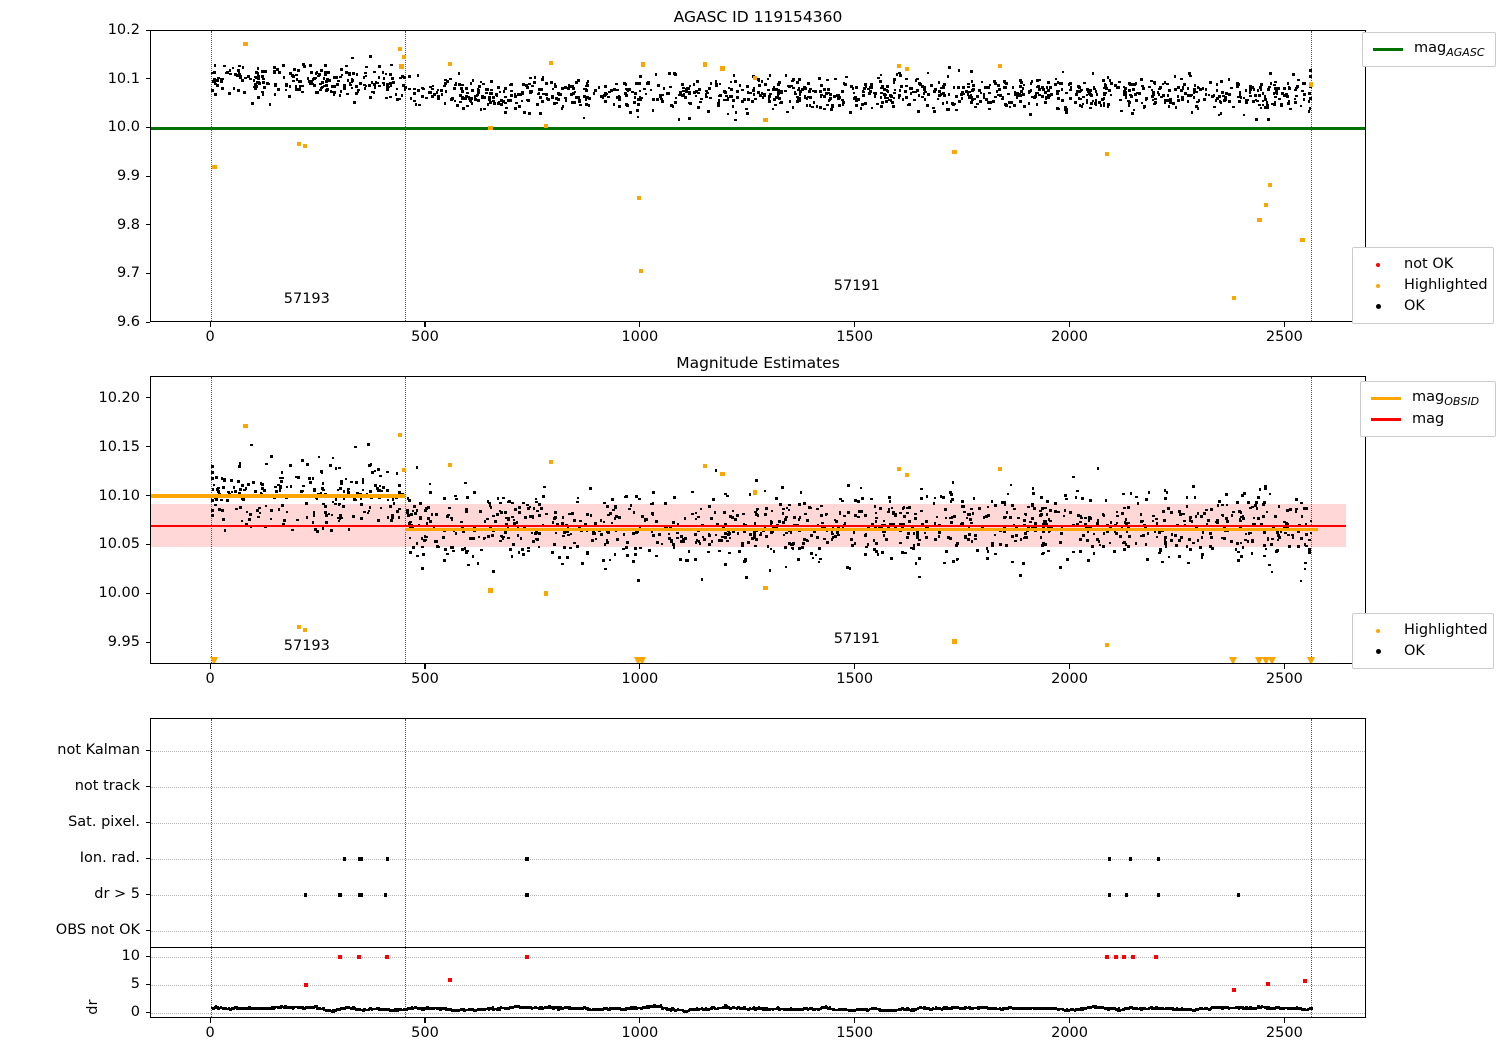 The height and width of the screenshot is (1050, 1500). What do you see at coordinates (1429, 264) in the screenshot?
I see `legend-item-label: not OK` at bounding box center [1429, 264].